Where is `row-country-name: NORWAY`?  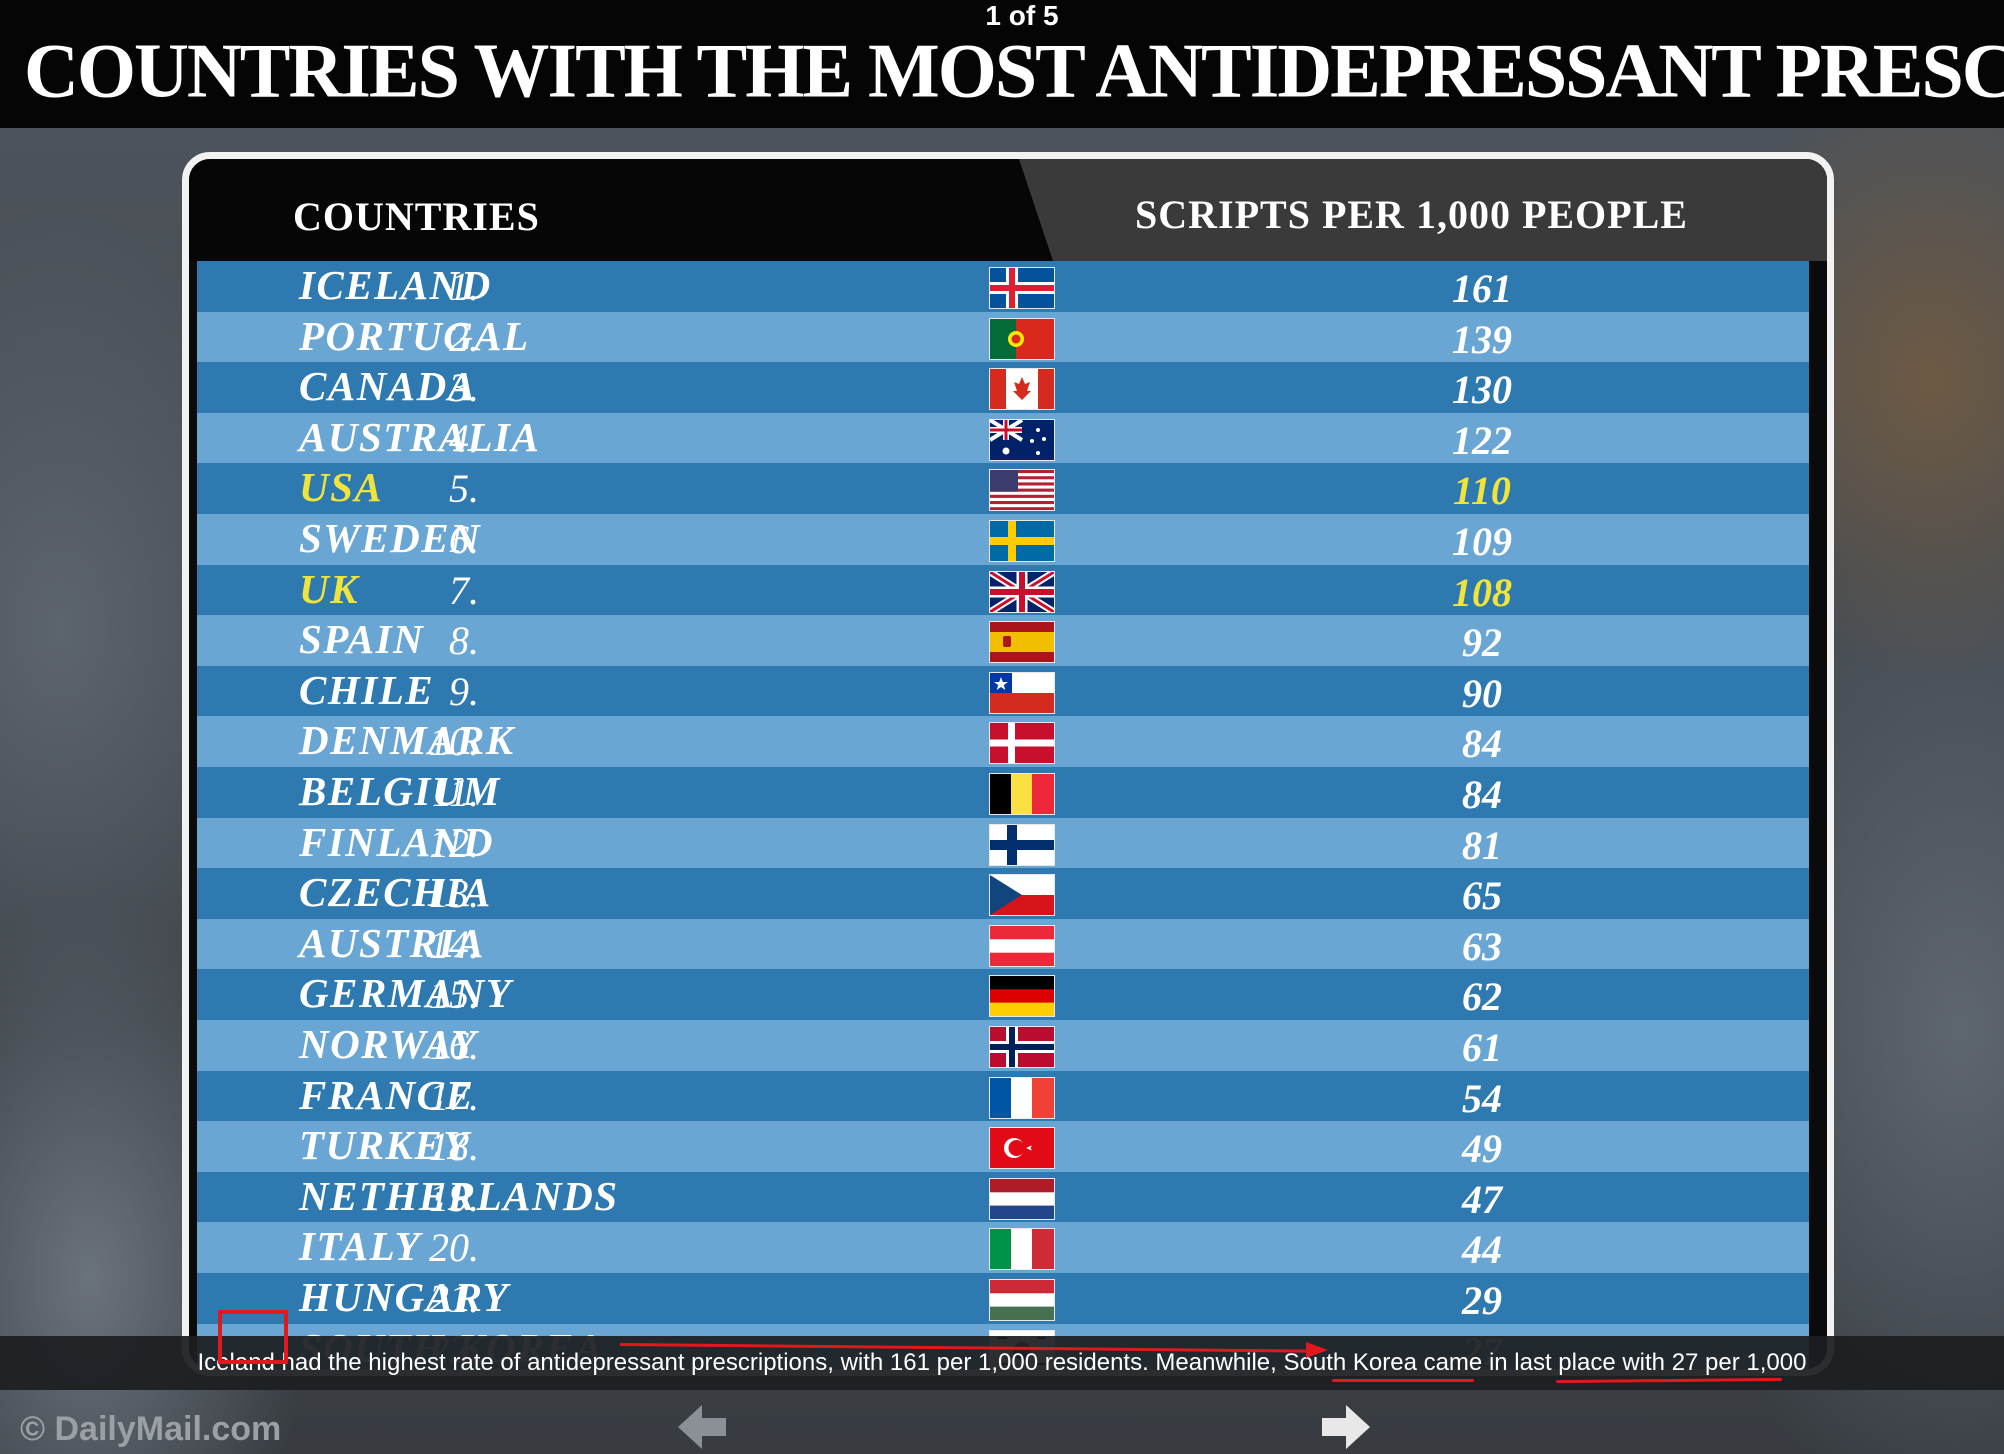 row-country-name: NORWAY is located at coordinates (388, 1044).